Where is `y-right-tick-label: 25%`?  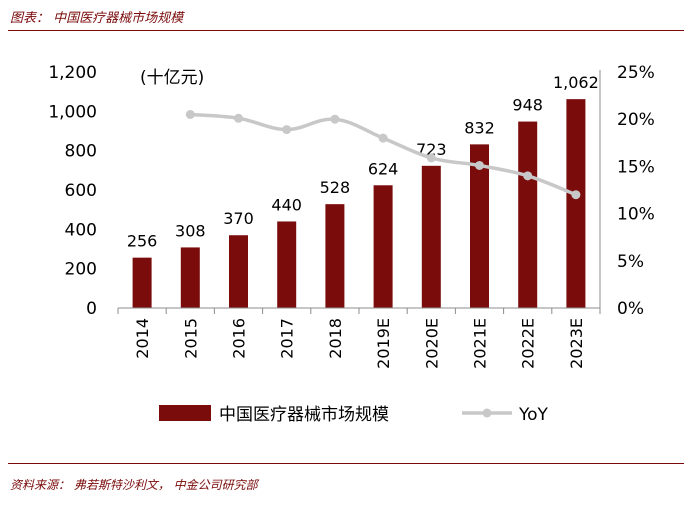 y-right-tick-label: 25% is located at coordinates (636, 73).